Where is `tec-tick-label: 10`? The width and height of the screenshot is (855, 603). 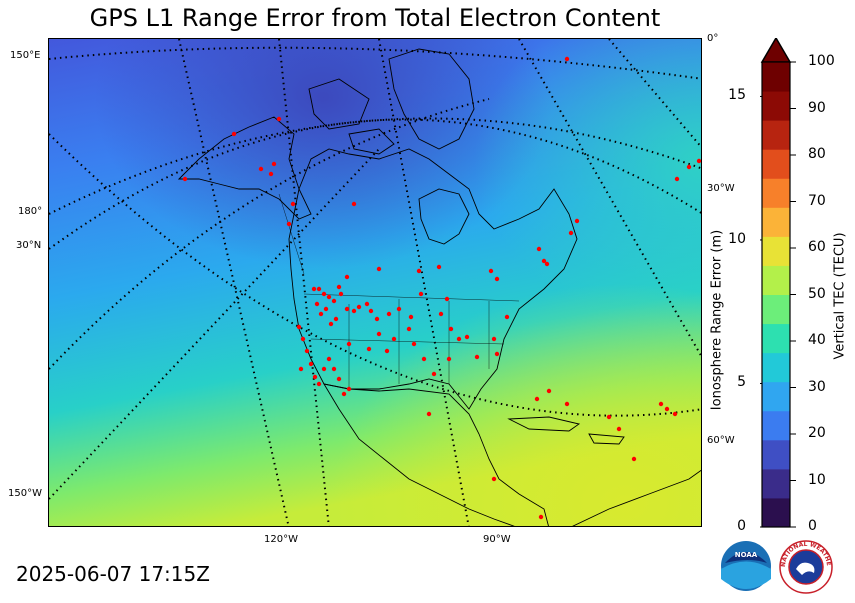 tec-tick-label: 10 is located at coordinates (817, 479).